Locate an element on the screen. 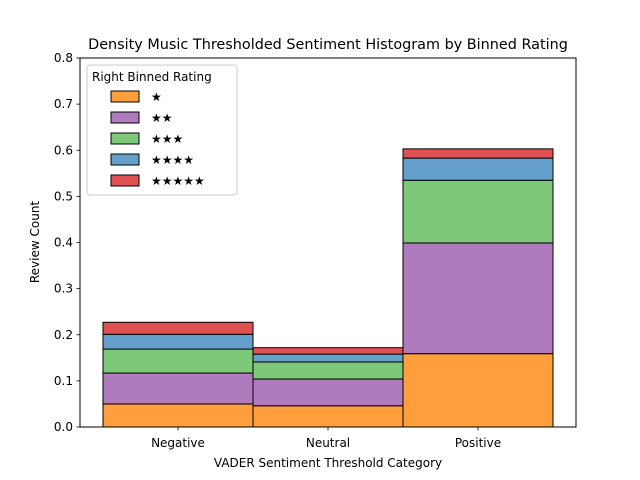  y-tick-label: 0.3 is located at coordinates (63, 289).